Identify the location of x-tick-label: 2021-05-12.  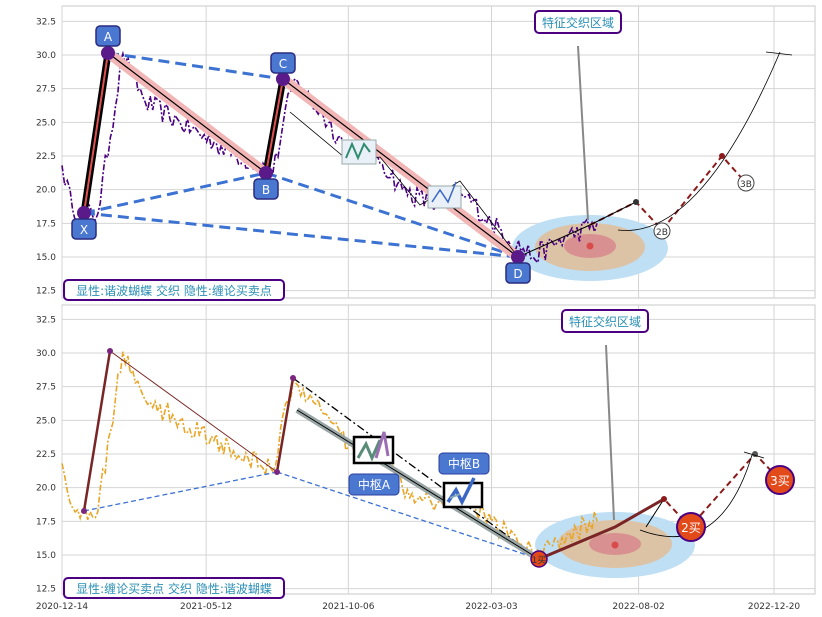
(206, 607).